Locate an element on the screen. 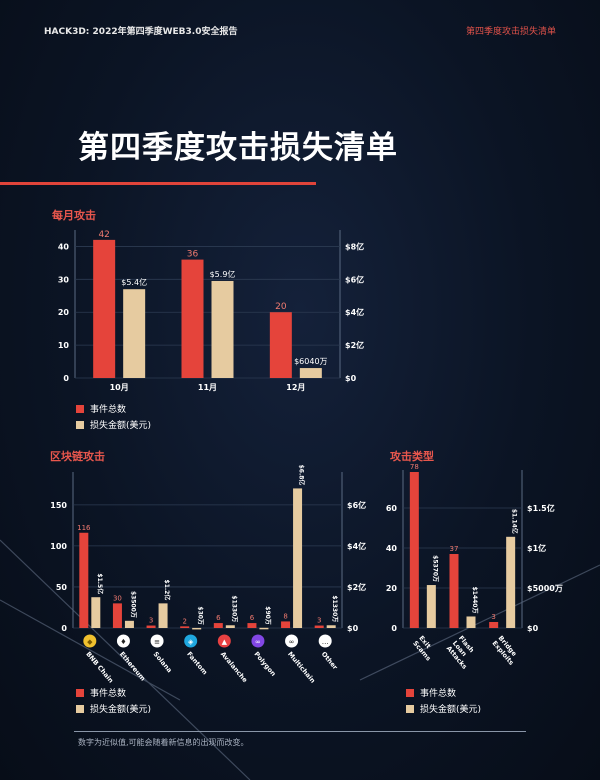 The width and height of the screenshot is (600, 780). chart-title-monthly: 每月攻击 is located at coordinates (74, 215).